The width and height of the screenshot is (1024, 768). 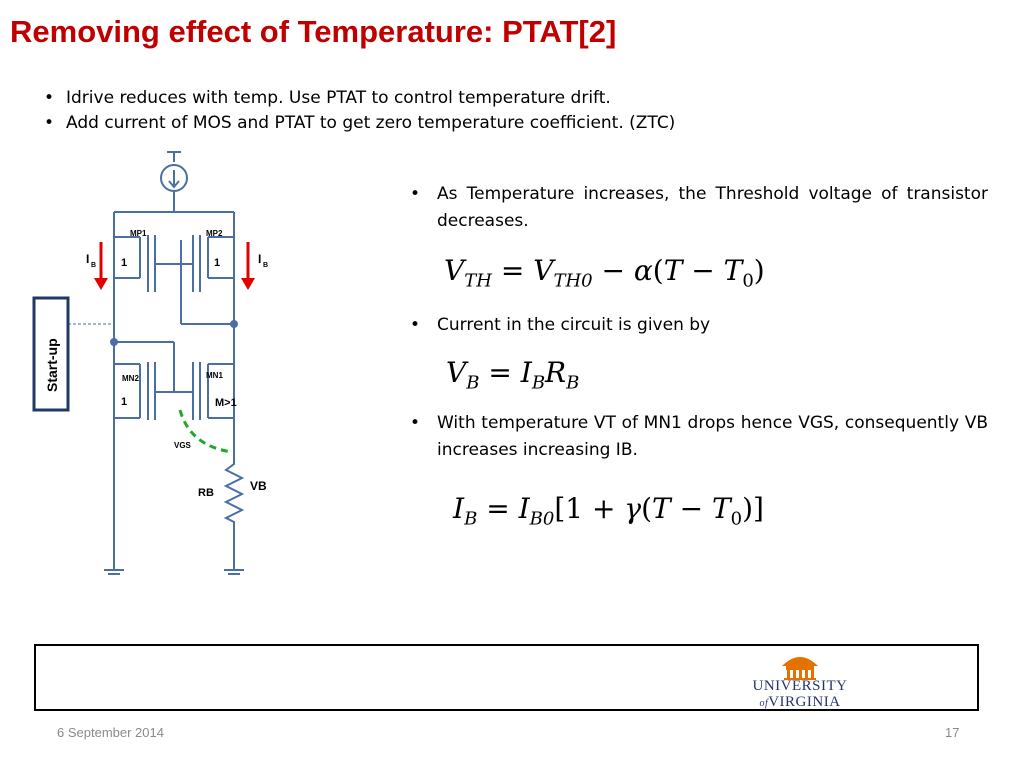 I want to click on mn2-ratio: 1, so click(x=124, y=402).